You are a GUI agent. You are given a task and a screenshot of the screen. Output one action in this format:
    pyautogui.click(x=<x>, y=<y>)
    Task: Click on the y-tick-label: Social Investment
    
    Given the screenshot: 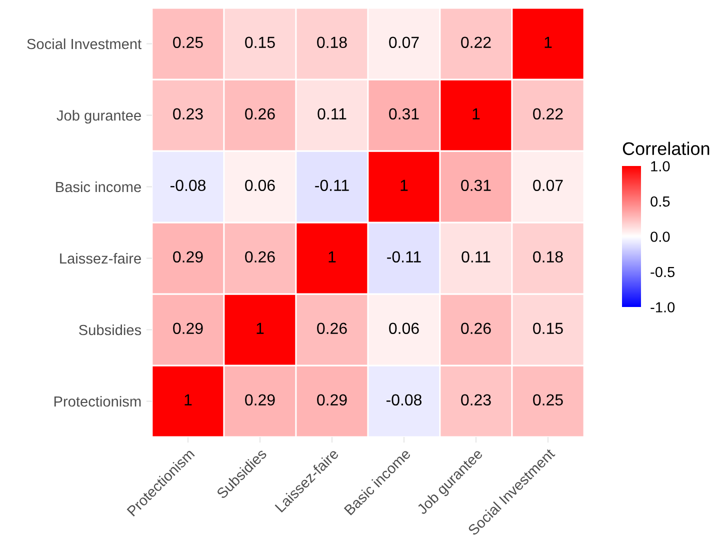 What is the action you would take?
    pyautogui.click(x=84, y=44)
    